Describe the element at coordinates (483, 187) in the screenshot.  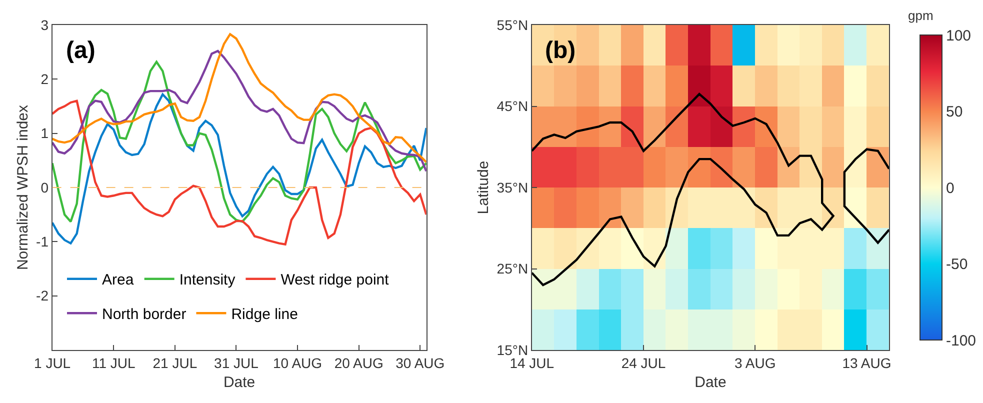
I see `y-axis-title: Latitude` at that location.